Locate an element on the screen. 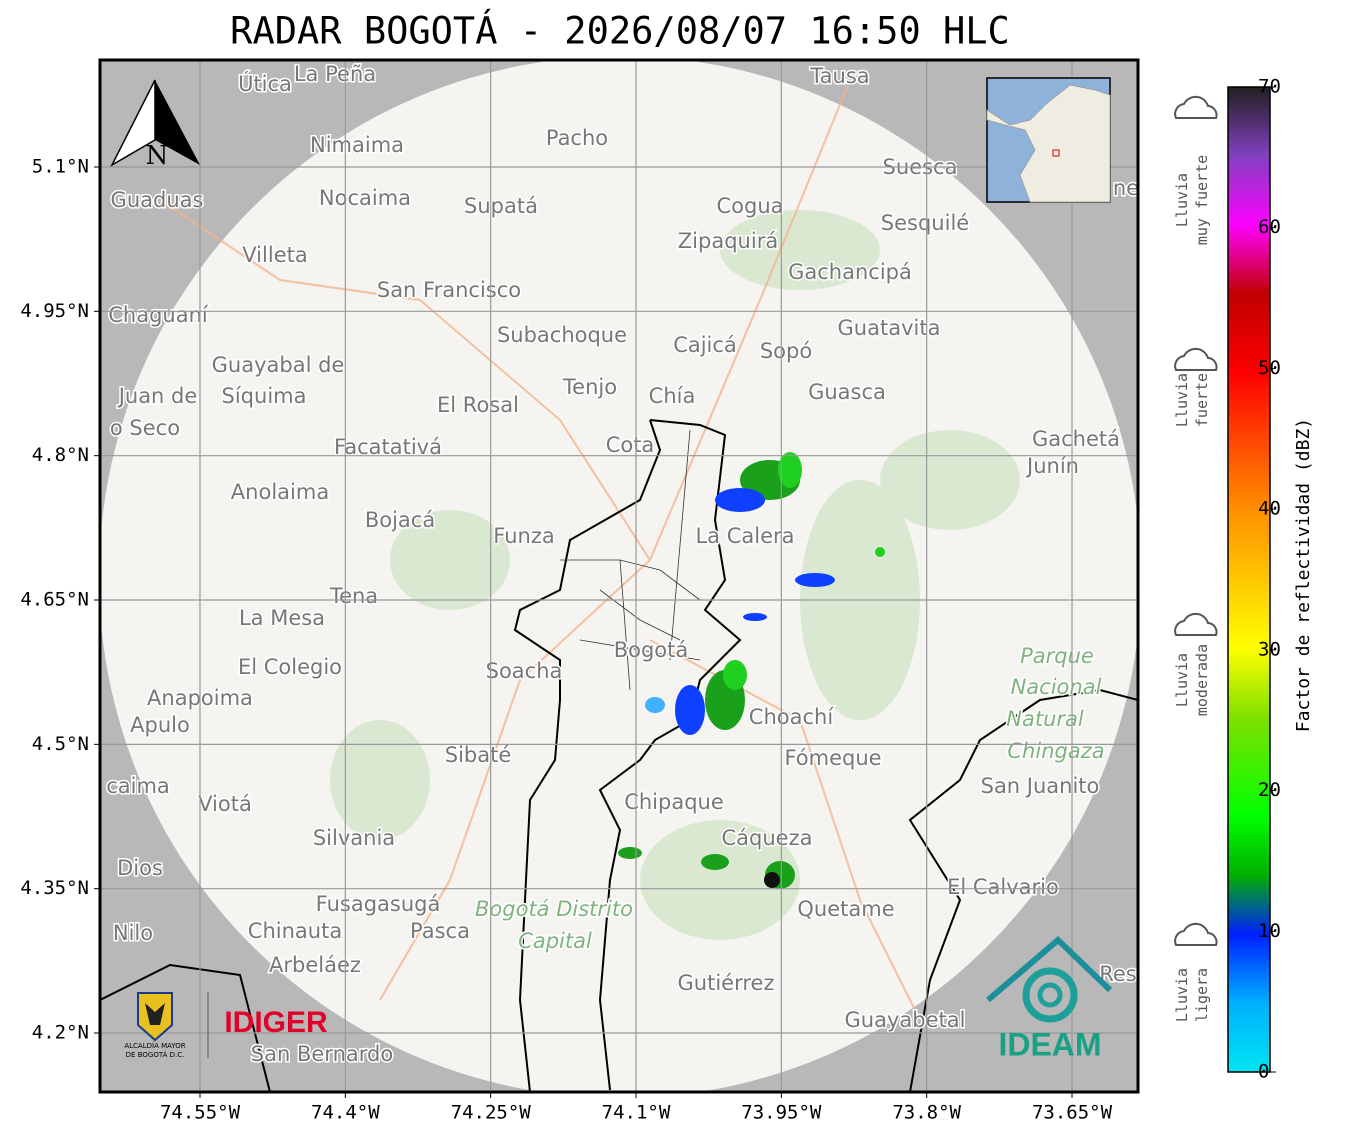 The width and height of the screenshot is (1349, 1139). place-label: Supatá is located at coordinates (501, 206).